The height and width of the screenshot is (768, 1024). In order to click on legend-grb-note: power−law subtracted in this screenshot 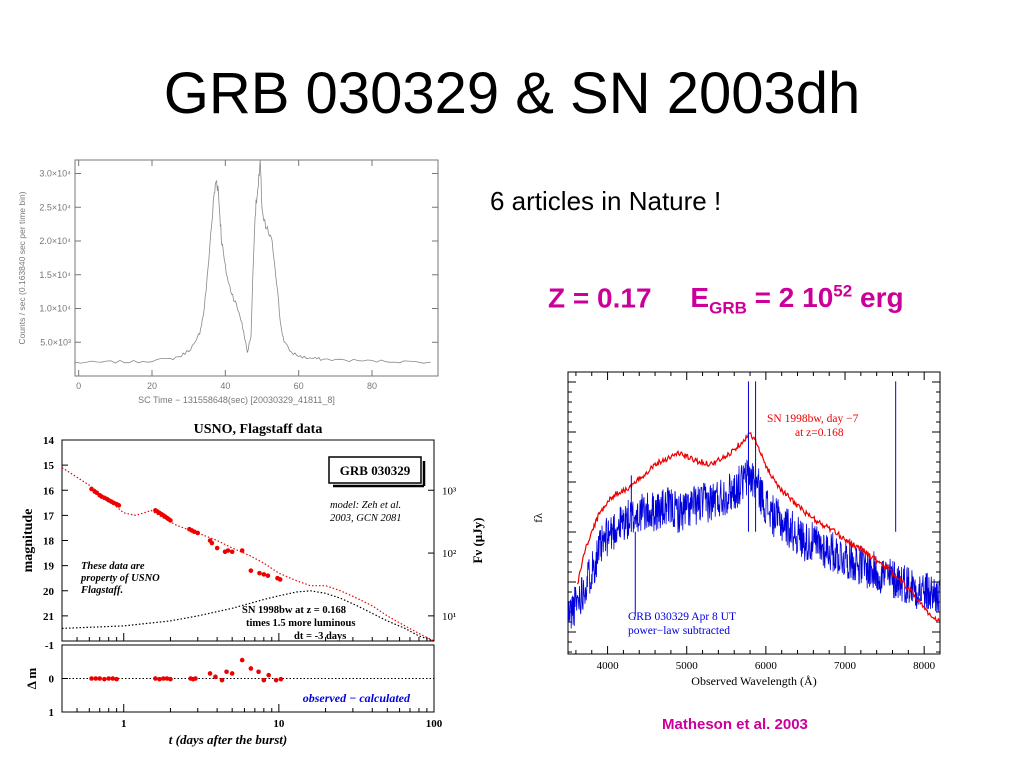, I will do `click(679, 631)`.